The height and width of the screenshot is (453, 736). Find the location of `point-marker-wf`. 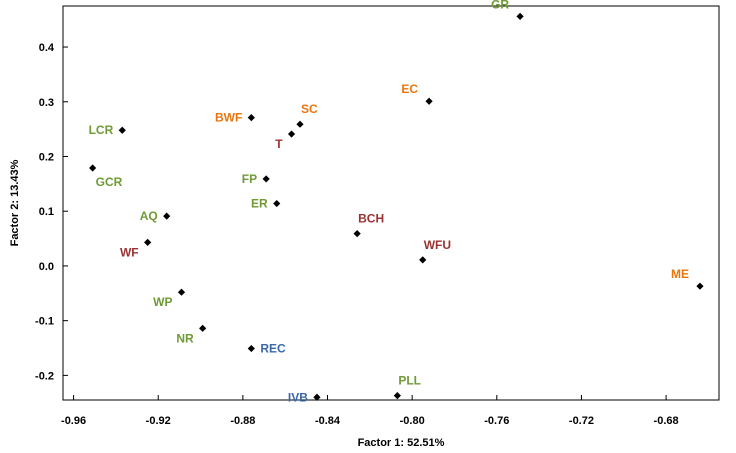

point-marker-wf is located at coordinates (148, 242).